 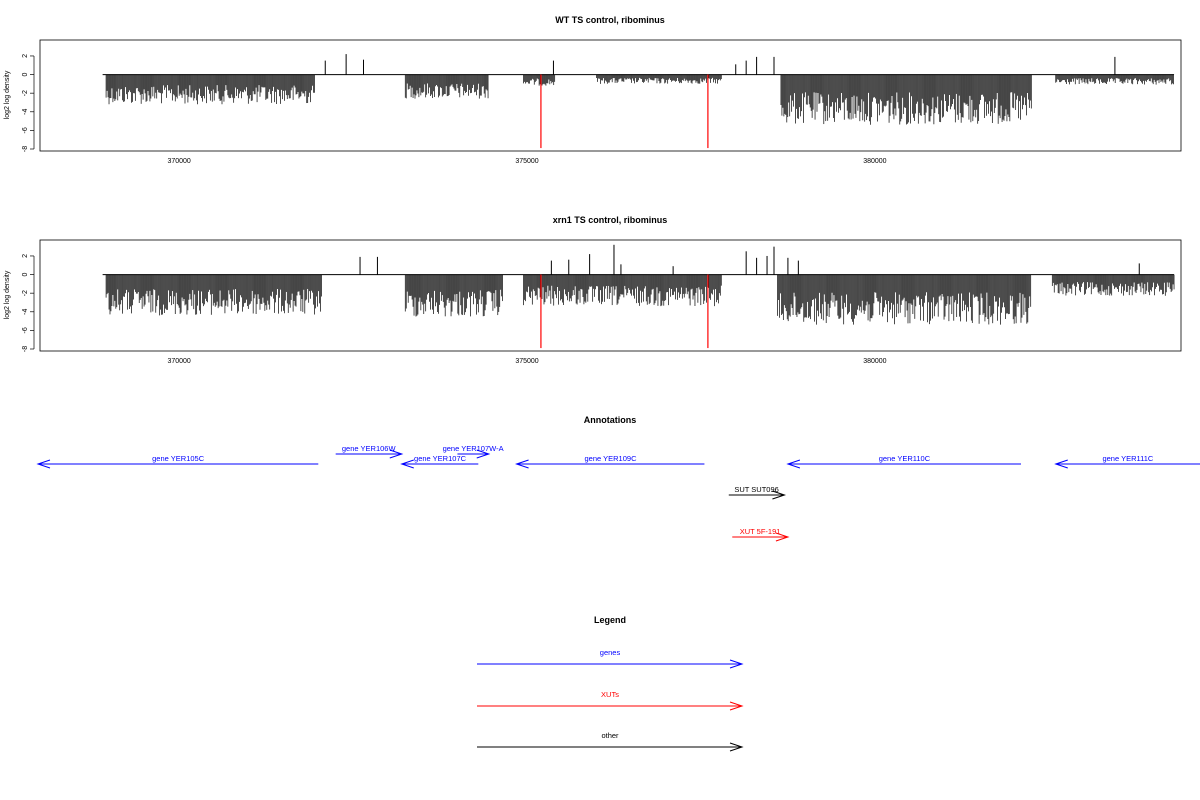 I want to click on feature-gene: gene YER105C, so click(x=177, y=461).